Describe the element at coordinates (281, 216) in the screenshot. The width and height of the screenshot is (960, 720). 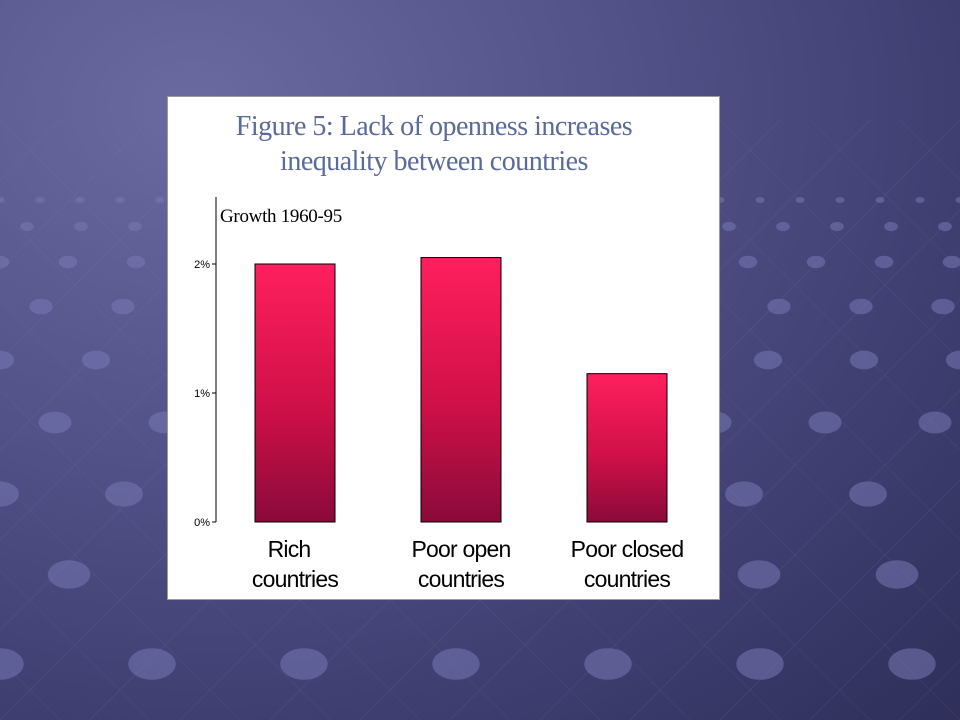
I see `y-axis-label: Growth 1960-95` at that location.